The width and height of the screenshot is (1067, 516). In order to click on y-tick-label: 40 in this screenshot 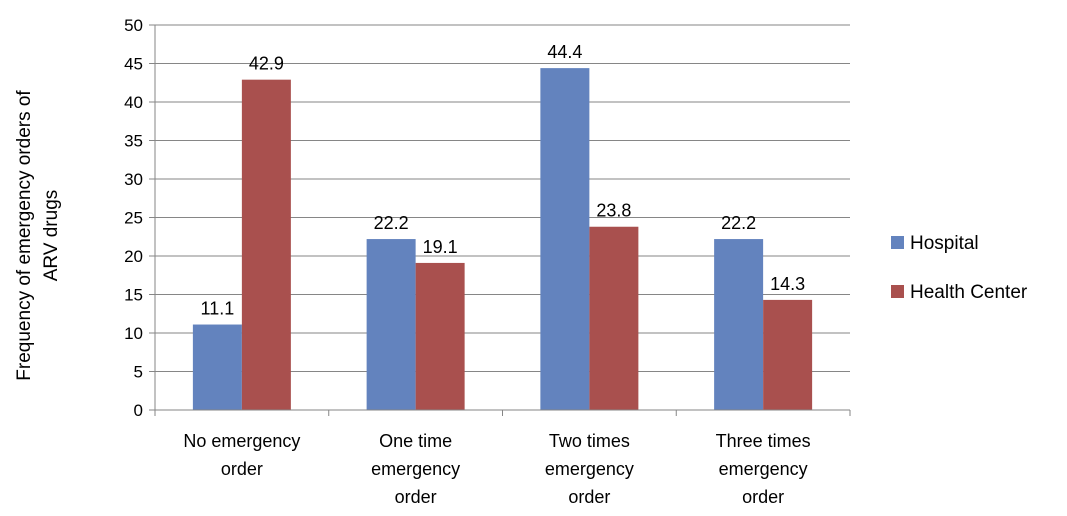, I will do `click(133, 102)`.